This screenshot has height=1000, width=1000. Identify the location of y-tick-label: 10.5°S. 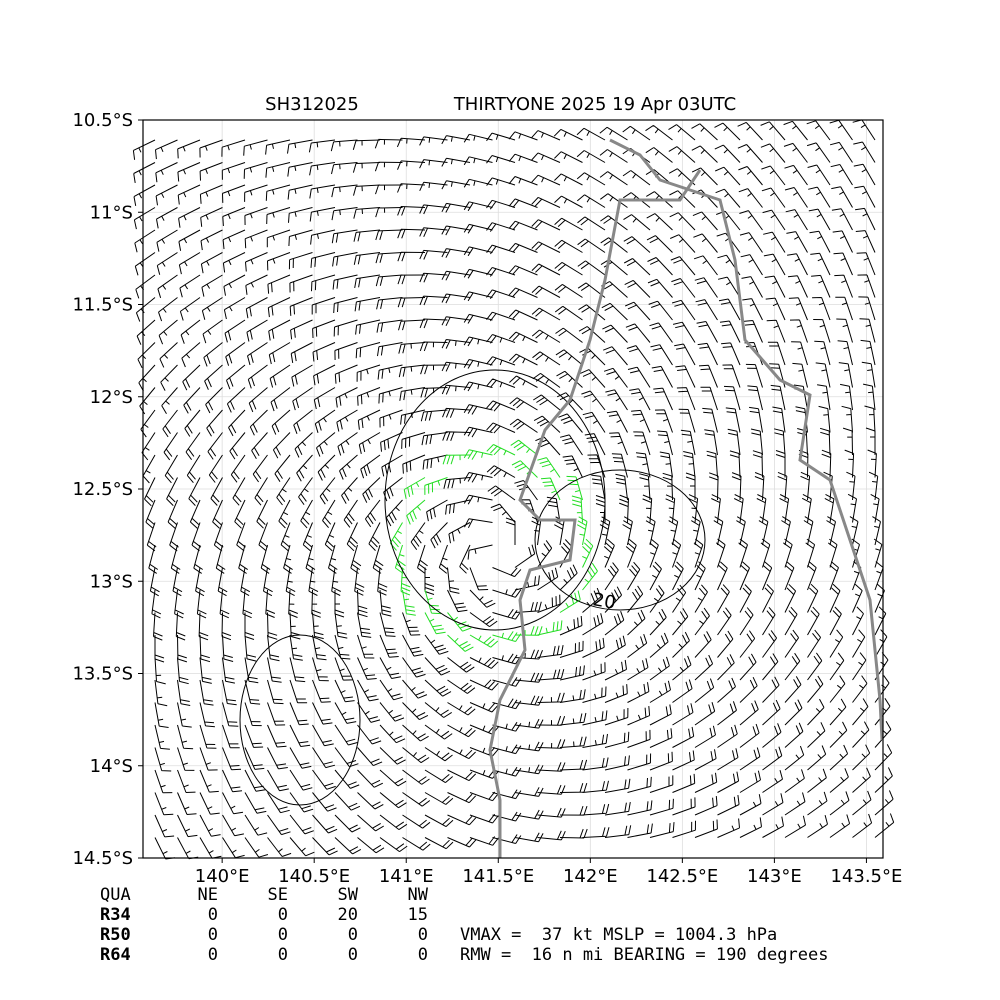
(102, 120).